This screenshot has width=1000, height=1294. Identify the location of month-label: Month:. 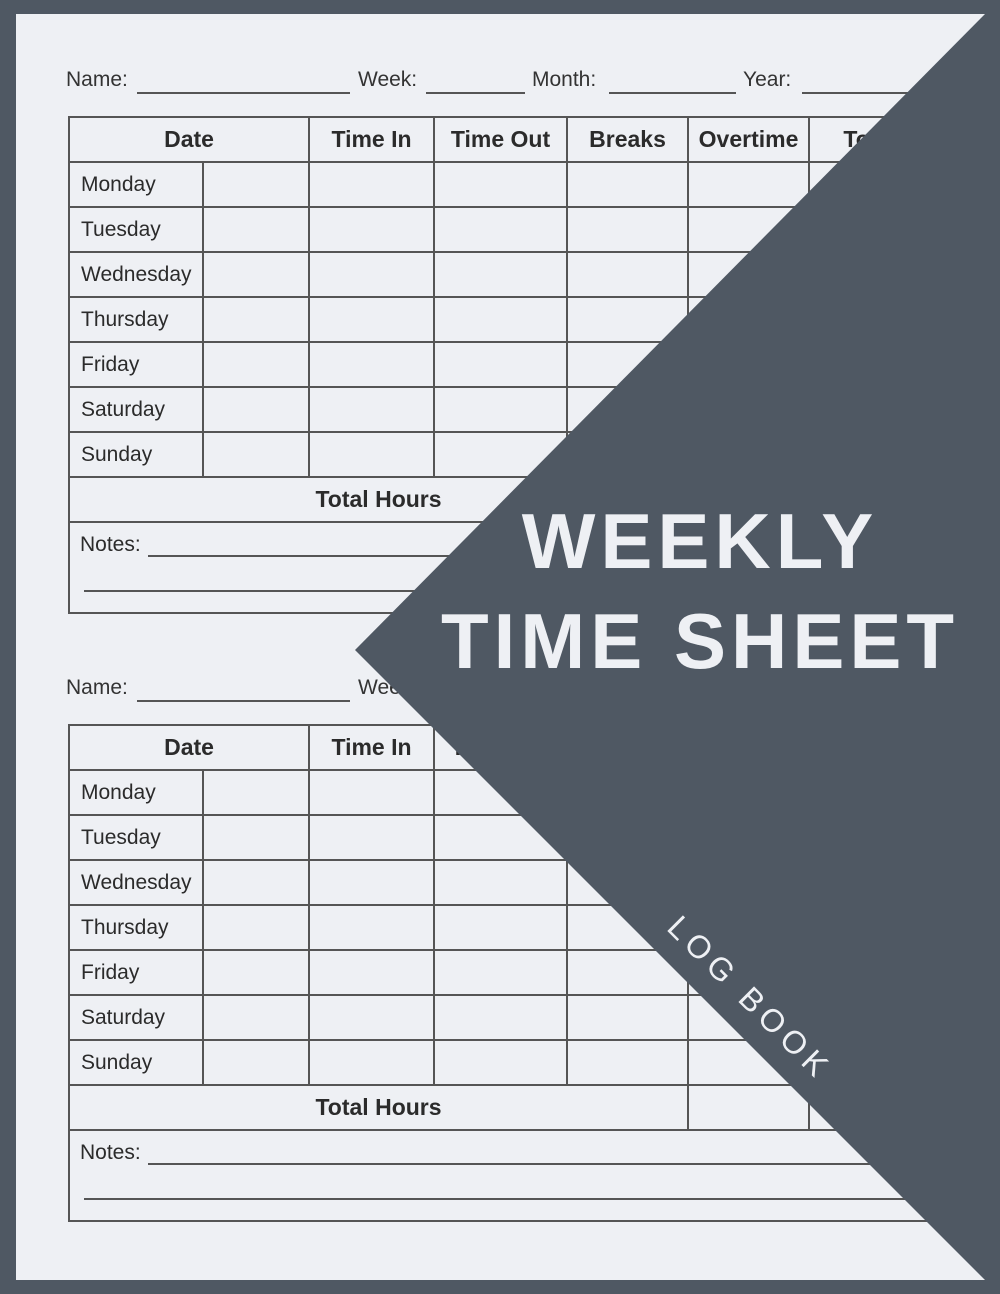
(564, 79).